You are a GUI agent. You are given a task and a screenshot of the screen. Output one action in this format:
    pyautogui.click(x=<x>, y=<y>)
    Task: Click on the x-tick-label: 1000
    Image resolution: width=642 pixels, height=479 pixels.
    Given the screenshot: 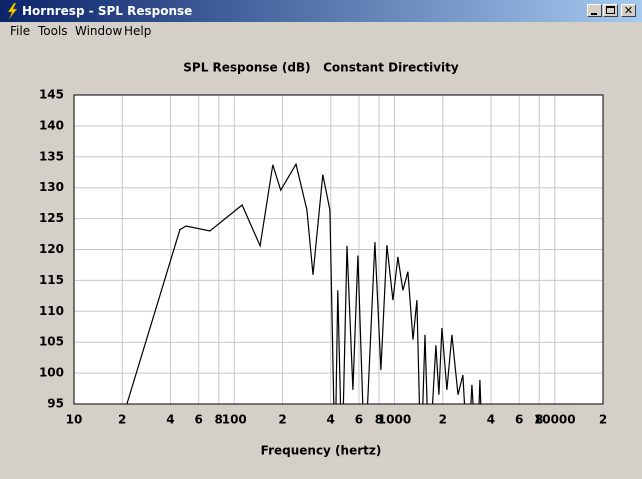 What is the action you would take?
    pyautogui.click(x=394, y=420)
    